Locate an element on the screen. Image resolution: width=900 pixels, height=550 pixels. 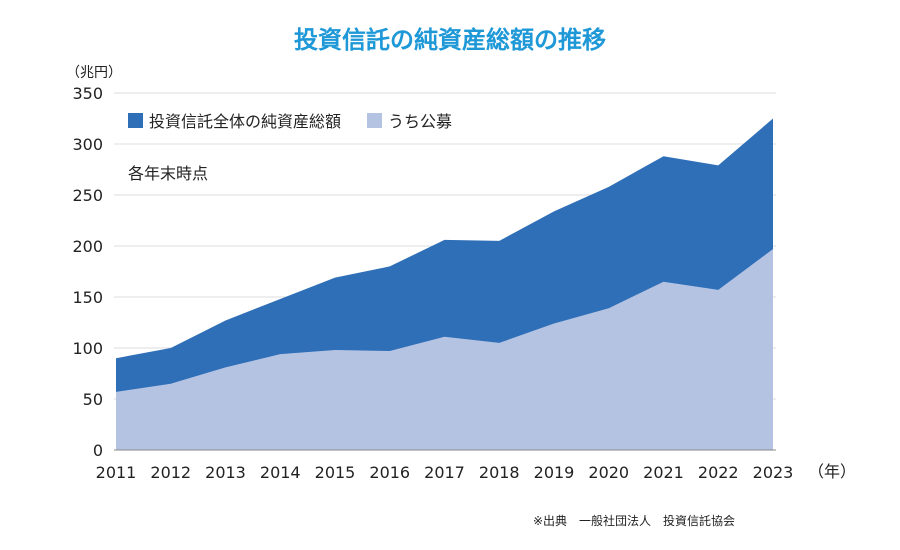
x-tick-label: 2012 is located at coordinates (170, 472).